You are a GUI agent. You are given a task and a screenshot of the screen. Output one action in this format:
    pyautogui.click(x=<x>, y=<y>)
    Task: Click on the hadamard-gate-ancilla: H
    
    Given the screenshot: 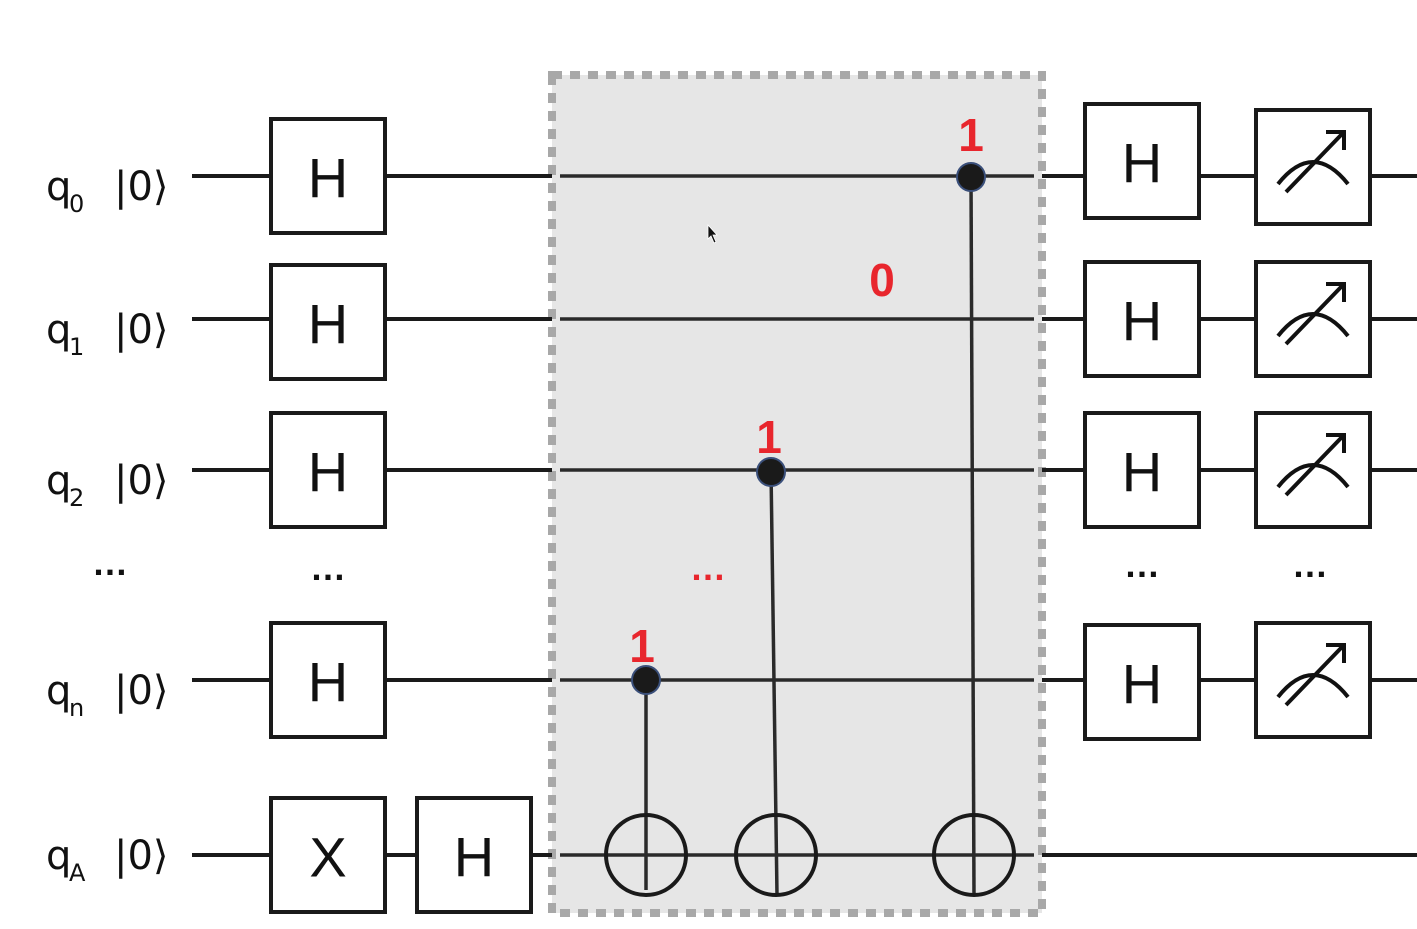 What is the action you would take?
    pyautogui.click(x=474, y=855)
    